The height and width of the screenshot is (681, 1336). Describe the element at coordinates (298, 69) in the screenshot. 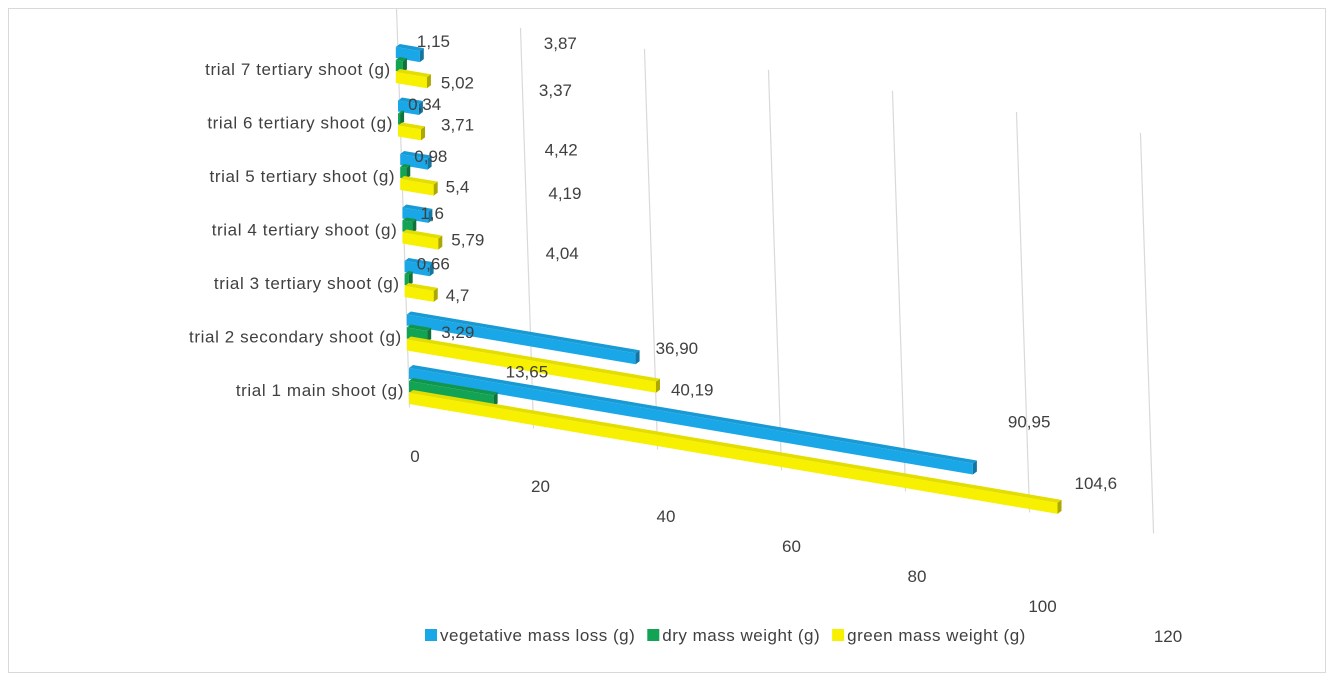

I see `category-label-trial-7-tertiary-shoot-g: trial 7 tertiary shoot (g)` at that location.